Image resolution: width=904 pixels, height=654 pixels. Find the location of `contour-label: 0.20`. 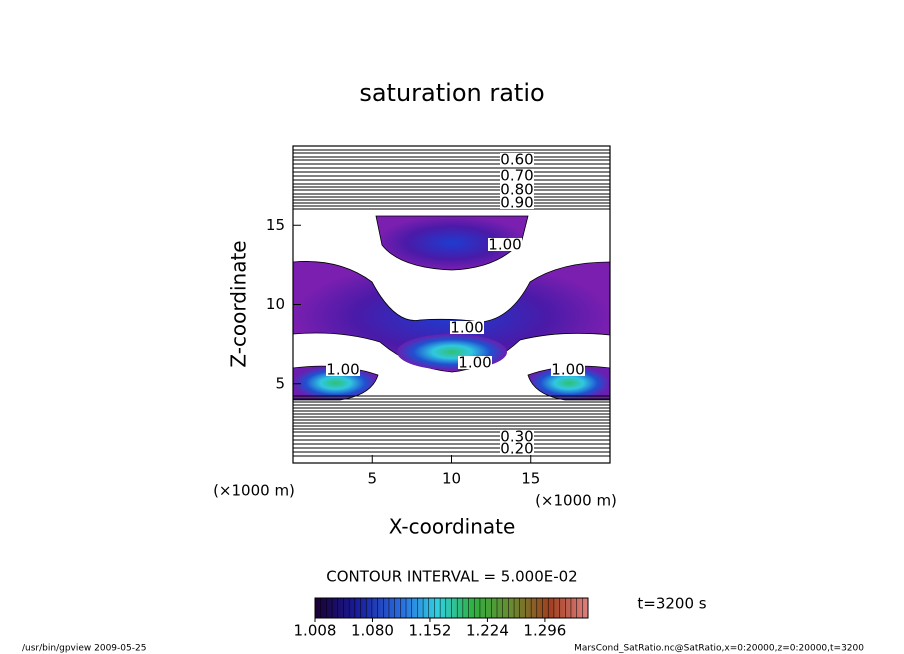

contour-label: 0.20 is located at coordinates (516, 449).